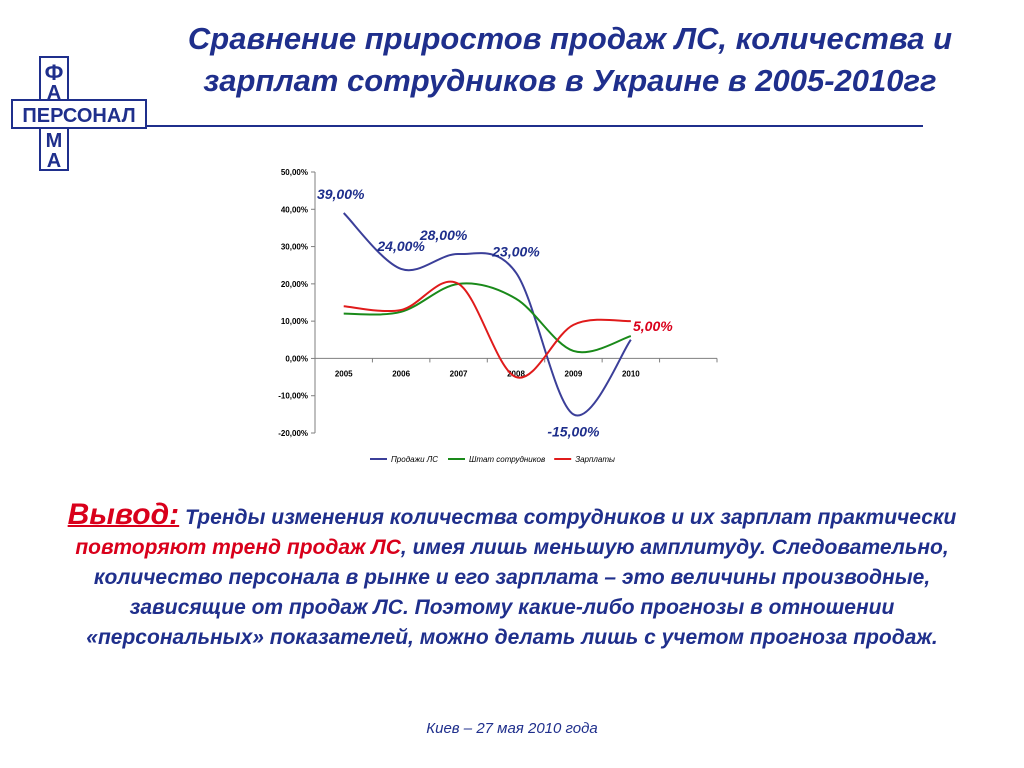  I want to click on x-tick-label: 2010, so click(631, 373).